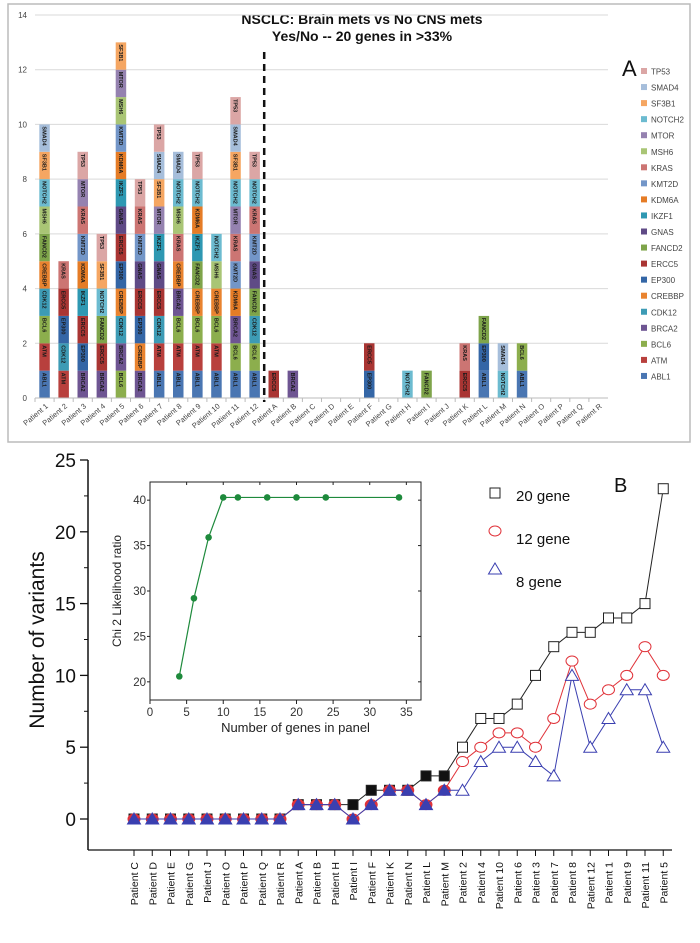  What do you see at coordinates (190, 884) in the screenshot?
I see `x-tick-label: Patient G` at bounding box center [190, 884].